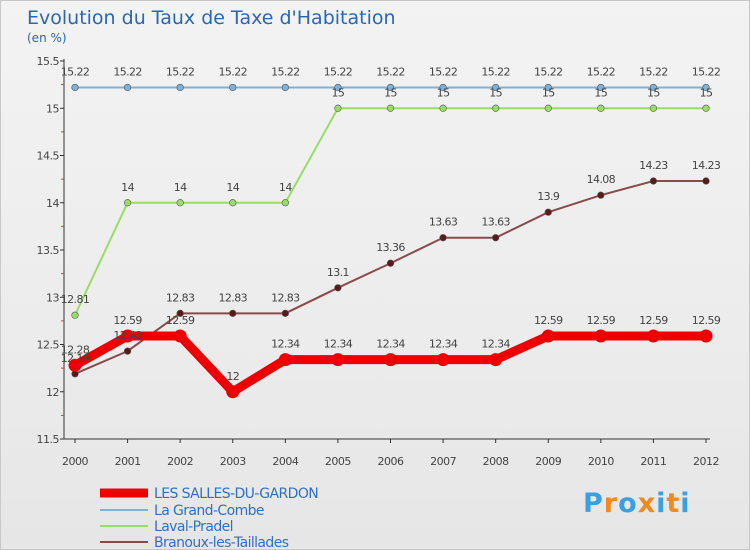 The image size is (750, 550). Describe the element at coordinates (233, 461) in the screenshot. I see `x-tick-label: 2003` at that location.